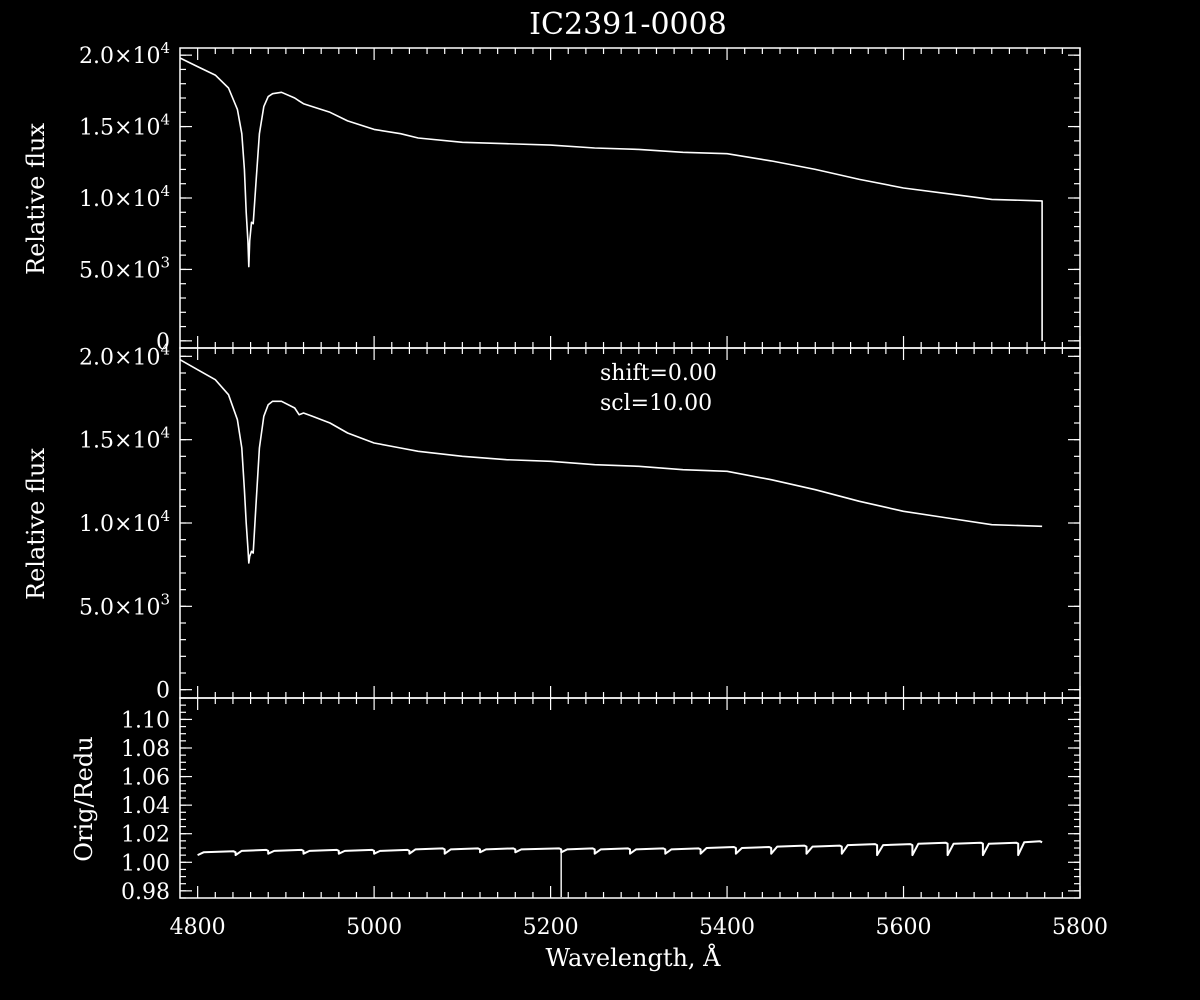 The image size is (1200, 1000). Describe the element at coordinates (163, 342) in the screenshot. I see `y-tick-label-p0: 0` at that location.